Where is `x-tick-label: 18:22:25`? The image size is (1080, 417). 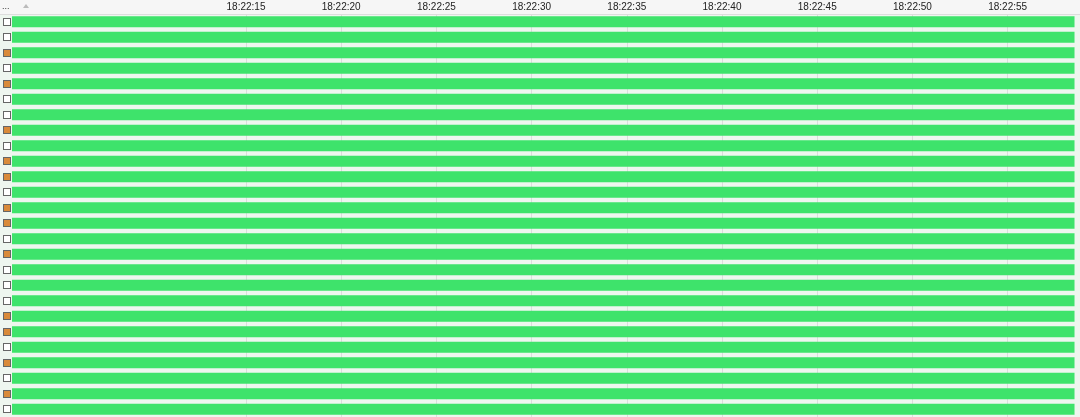
x-tick-label: 18:22:25 is located at coordinates (436, 6).